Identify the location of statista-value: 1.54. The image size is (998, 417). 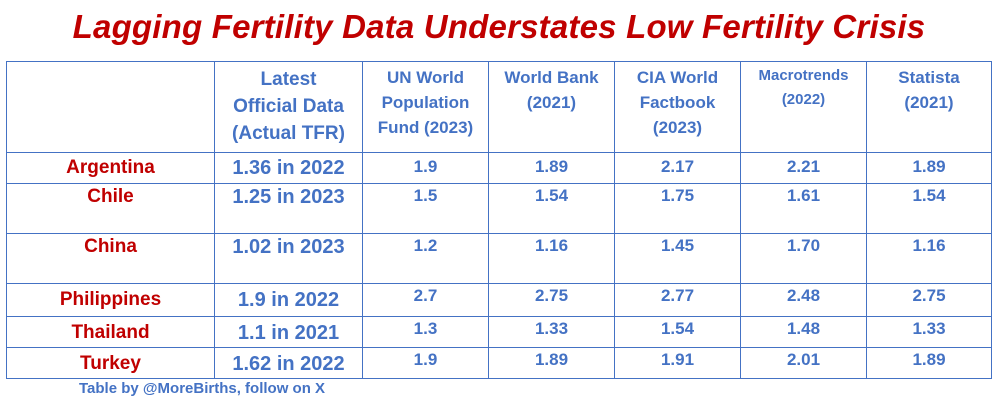
(929, 208).